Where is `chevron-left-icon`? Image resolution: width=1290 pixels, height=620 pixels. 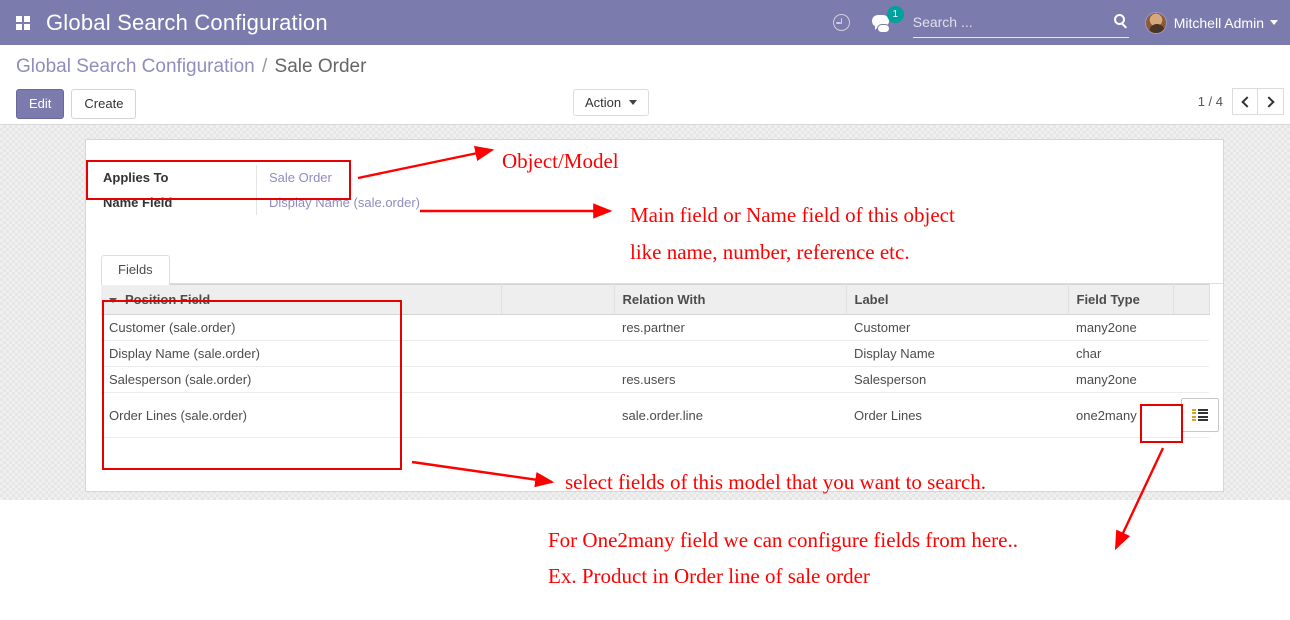 chevron-left-icon is located at coordinates (1246, 101).